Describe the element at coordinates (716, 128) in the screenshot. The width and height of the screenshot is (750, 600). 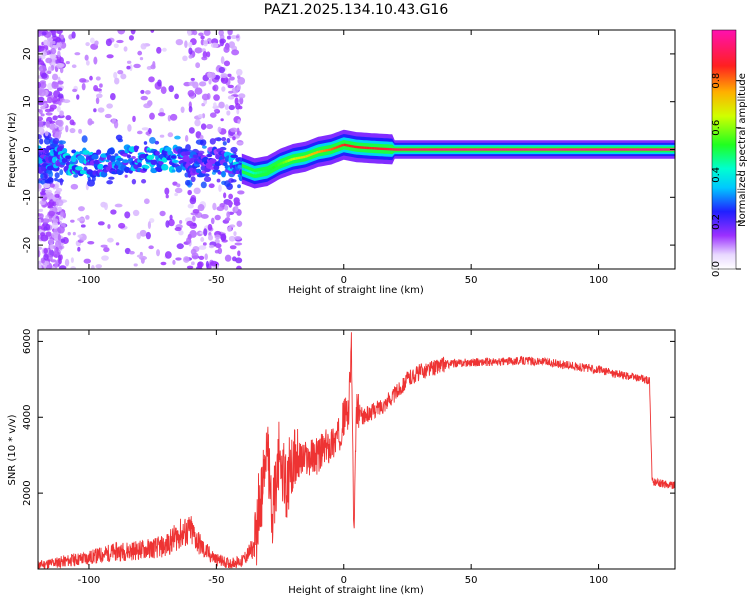
I see `colorbar-tick-label: 0.6` at that location.